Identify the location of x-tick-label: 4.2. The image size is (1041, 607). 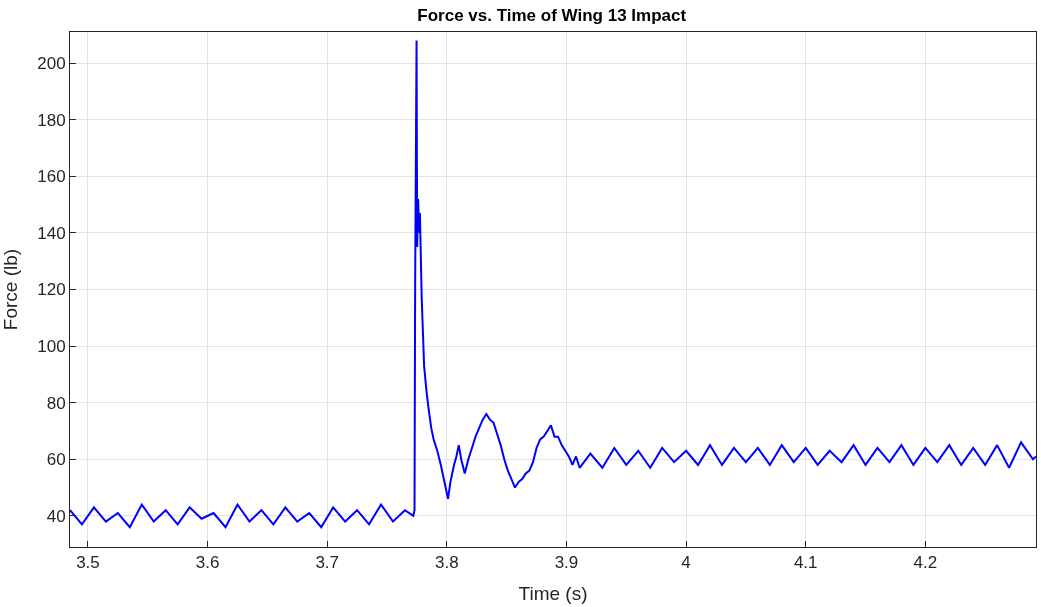
(925, 563).